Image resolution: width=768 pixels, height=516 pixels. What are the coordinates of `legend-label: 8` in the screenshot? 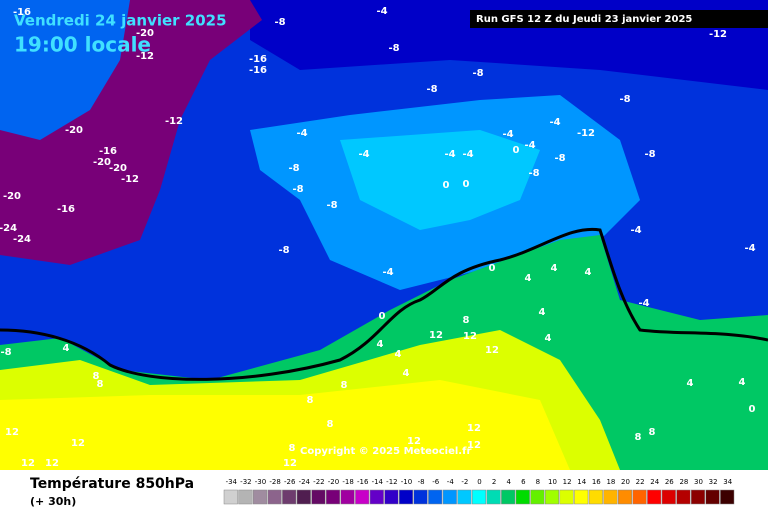 It's located at (538, 482).